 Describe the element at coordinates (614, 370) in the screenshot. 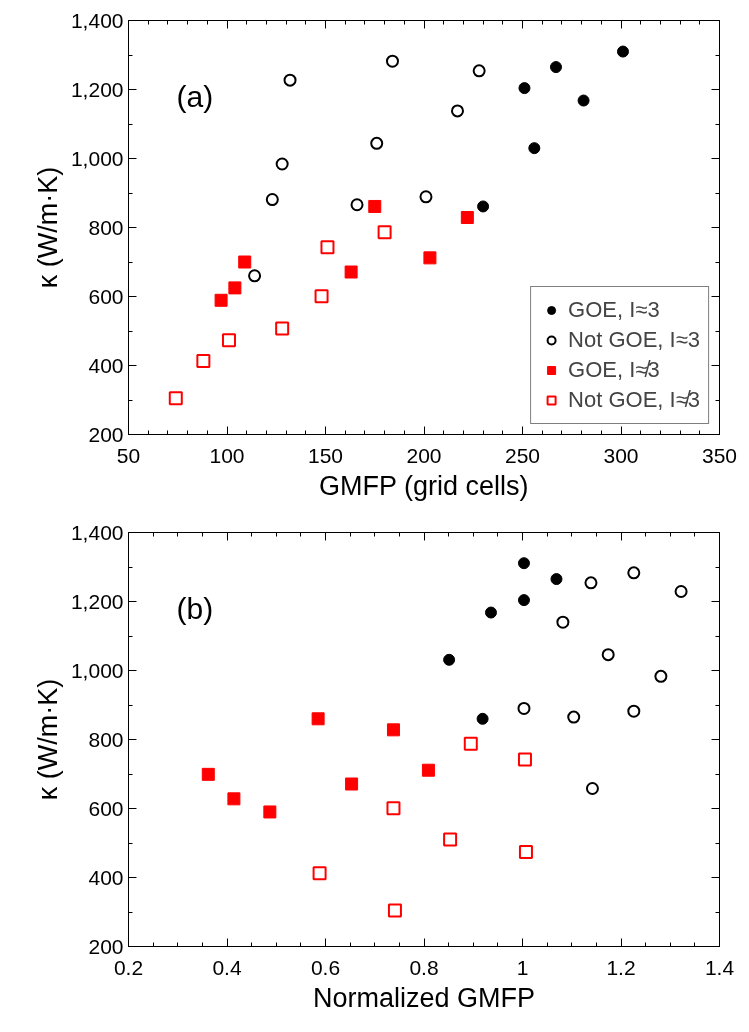

I see `legend-label: GOE, I≉3` at that location.